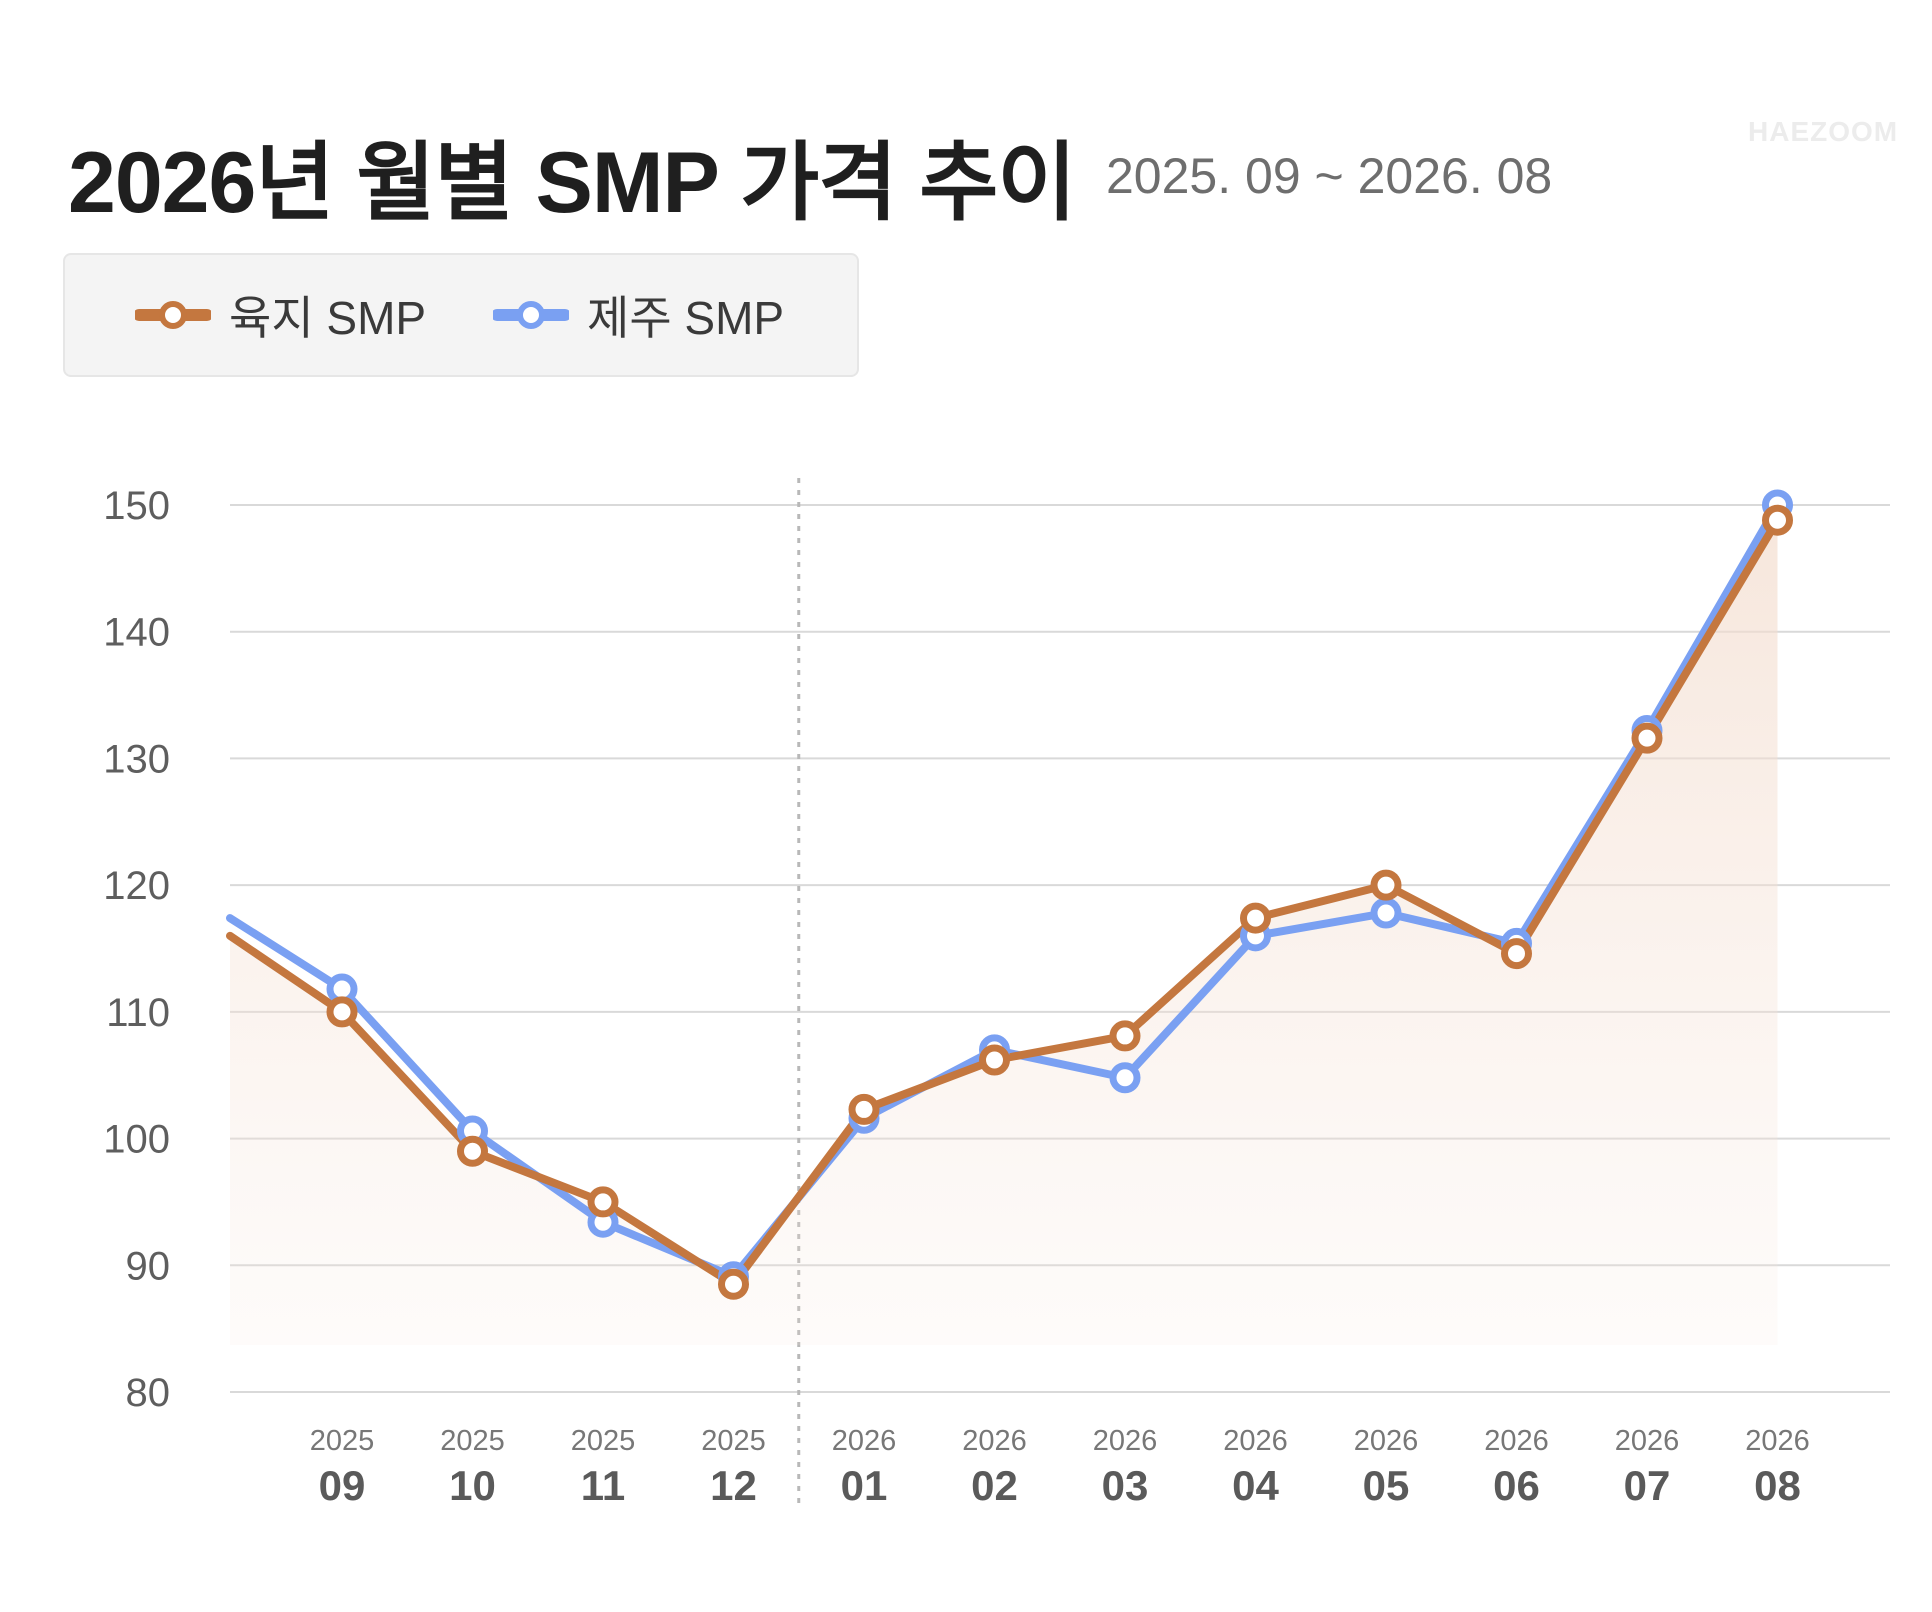 The height and width of the screenshot is (1612, 1932). I want to click on x-tick-year-11: 2026, so click(1777, 1441).